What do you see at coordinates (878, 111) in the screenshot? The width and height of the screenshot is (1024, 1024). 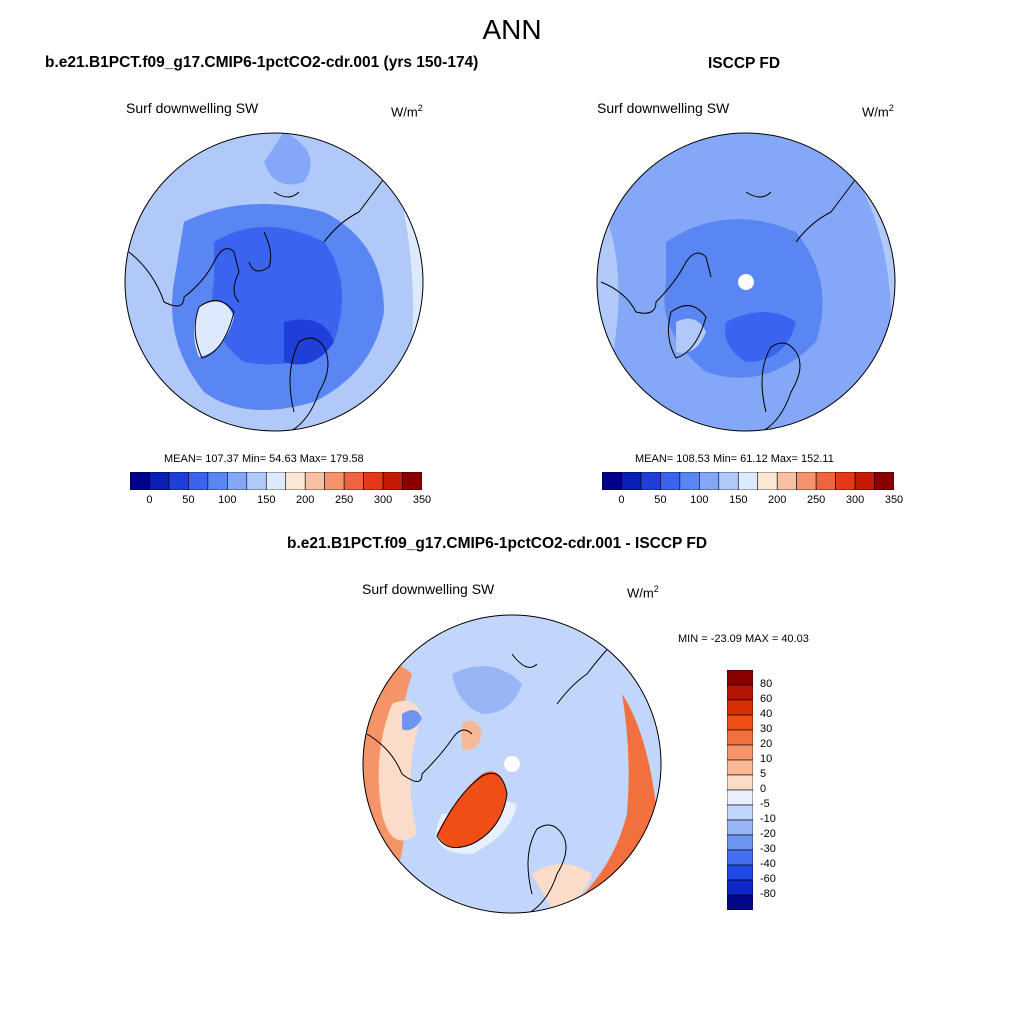 I see `panel2-units: W/m2` at bounding box center [878, 111].